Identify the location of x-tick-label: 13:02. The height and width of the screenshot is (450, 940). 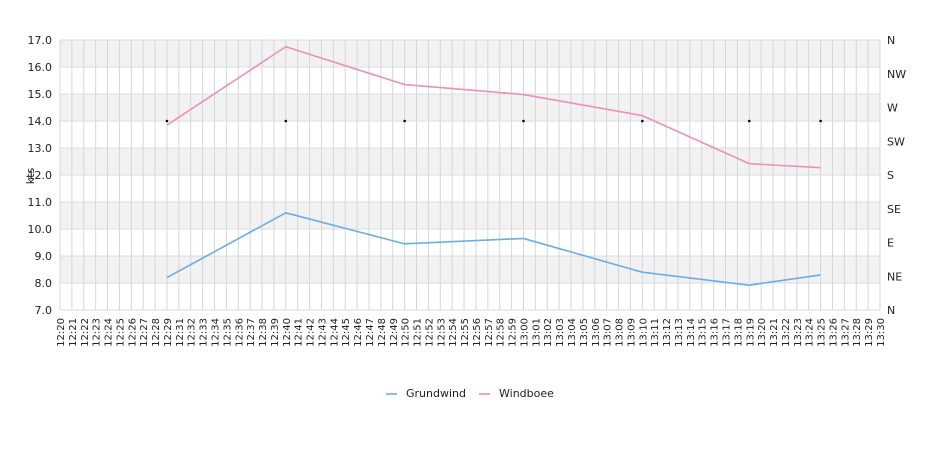
(548, 332).